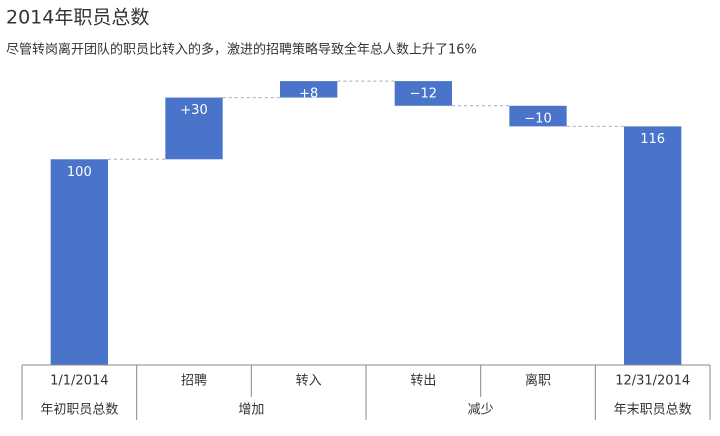 Image resolution: width=720 pixels, height=436 pixels. What do you see at coordinates (193, 110) in the screenshot?
I see `value-label: +30` at bounding box center [193, 110].